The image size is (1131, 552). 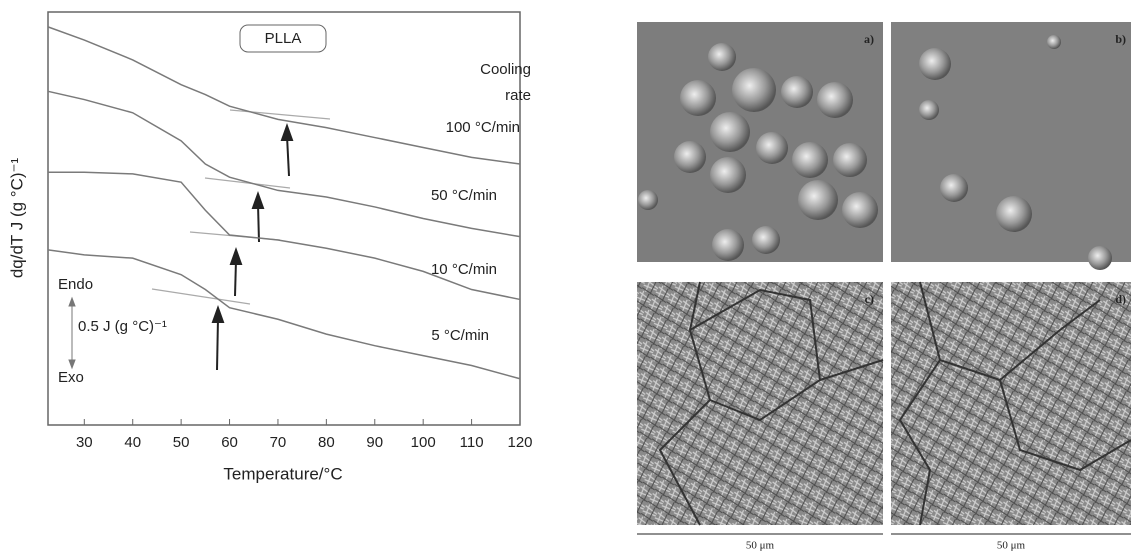 What do you see at coordinates (229, 442) in the screenshot?
I see `x-tick-label: 60` at bounding box center [229, 442].